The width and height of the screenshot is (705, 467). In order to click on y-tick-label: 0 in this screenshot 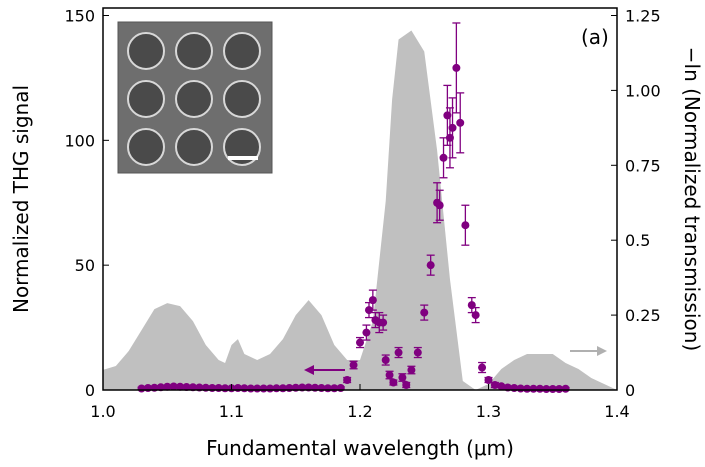, I will do `click(90, 390)`.